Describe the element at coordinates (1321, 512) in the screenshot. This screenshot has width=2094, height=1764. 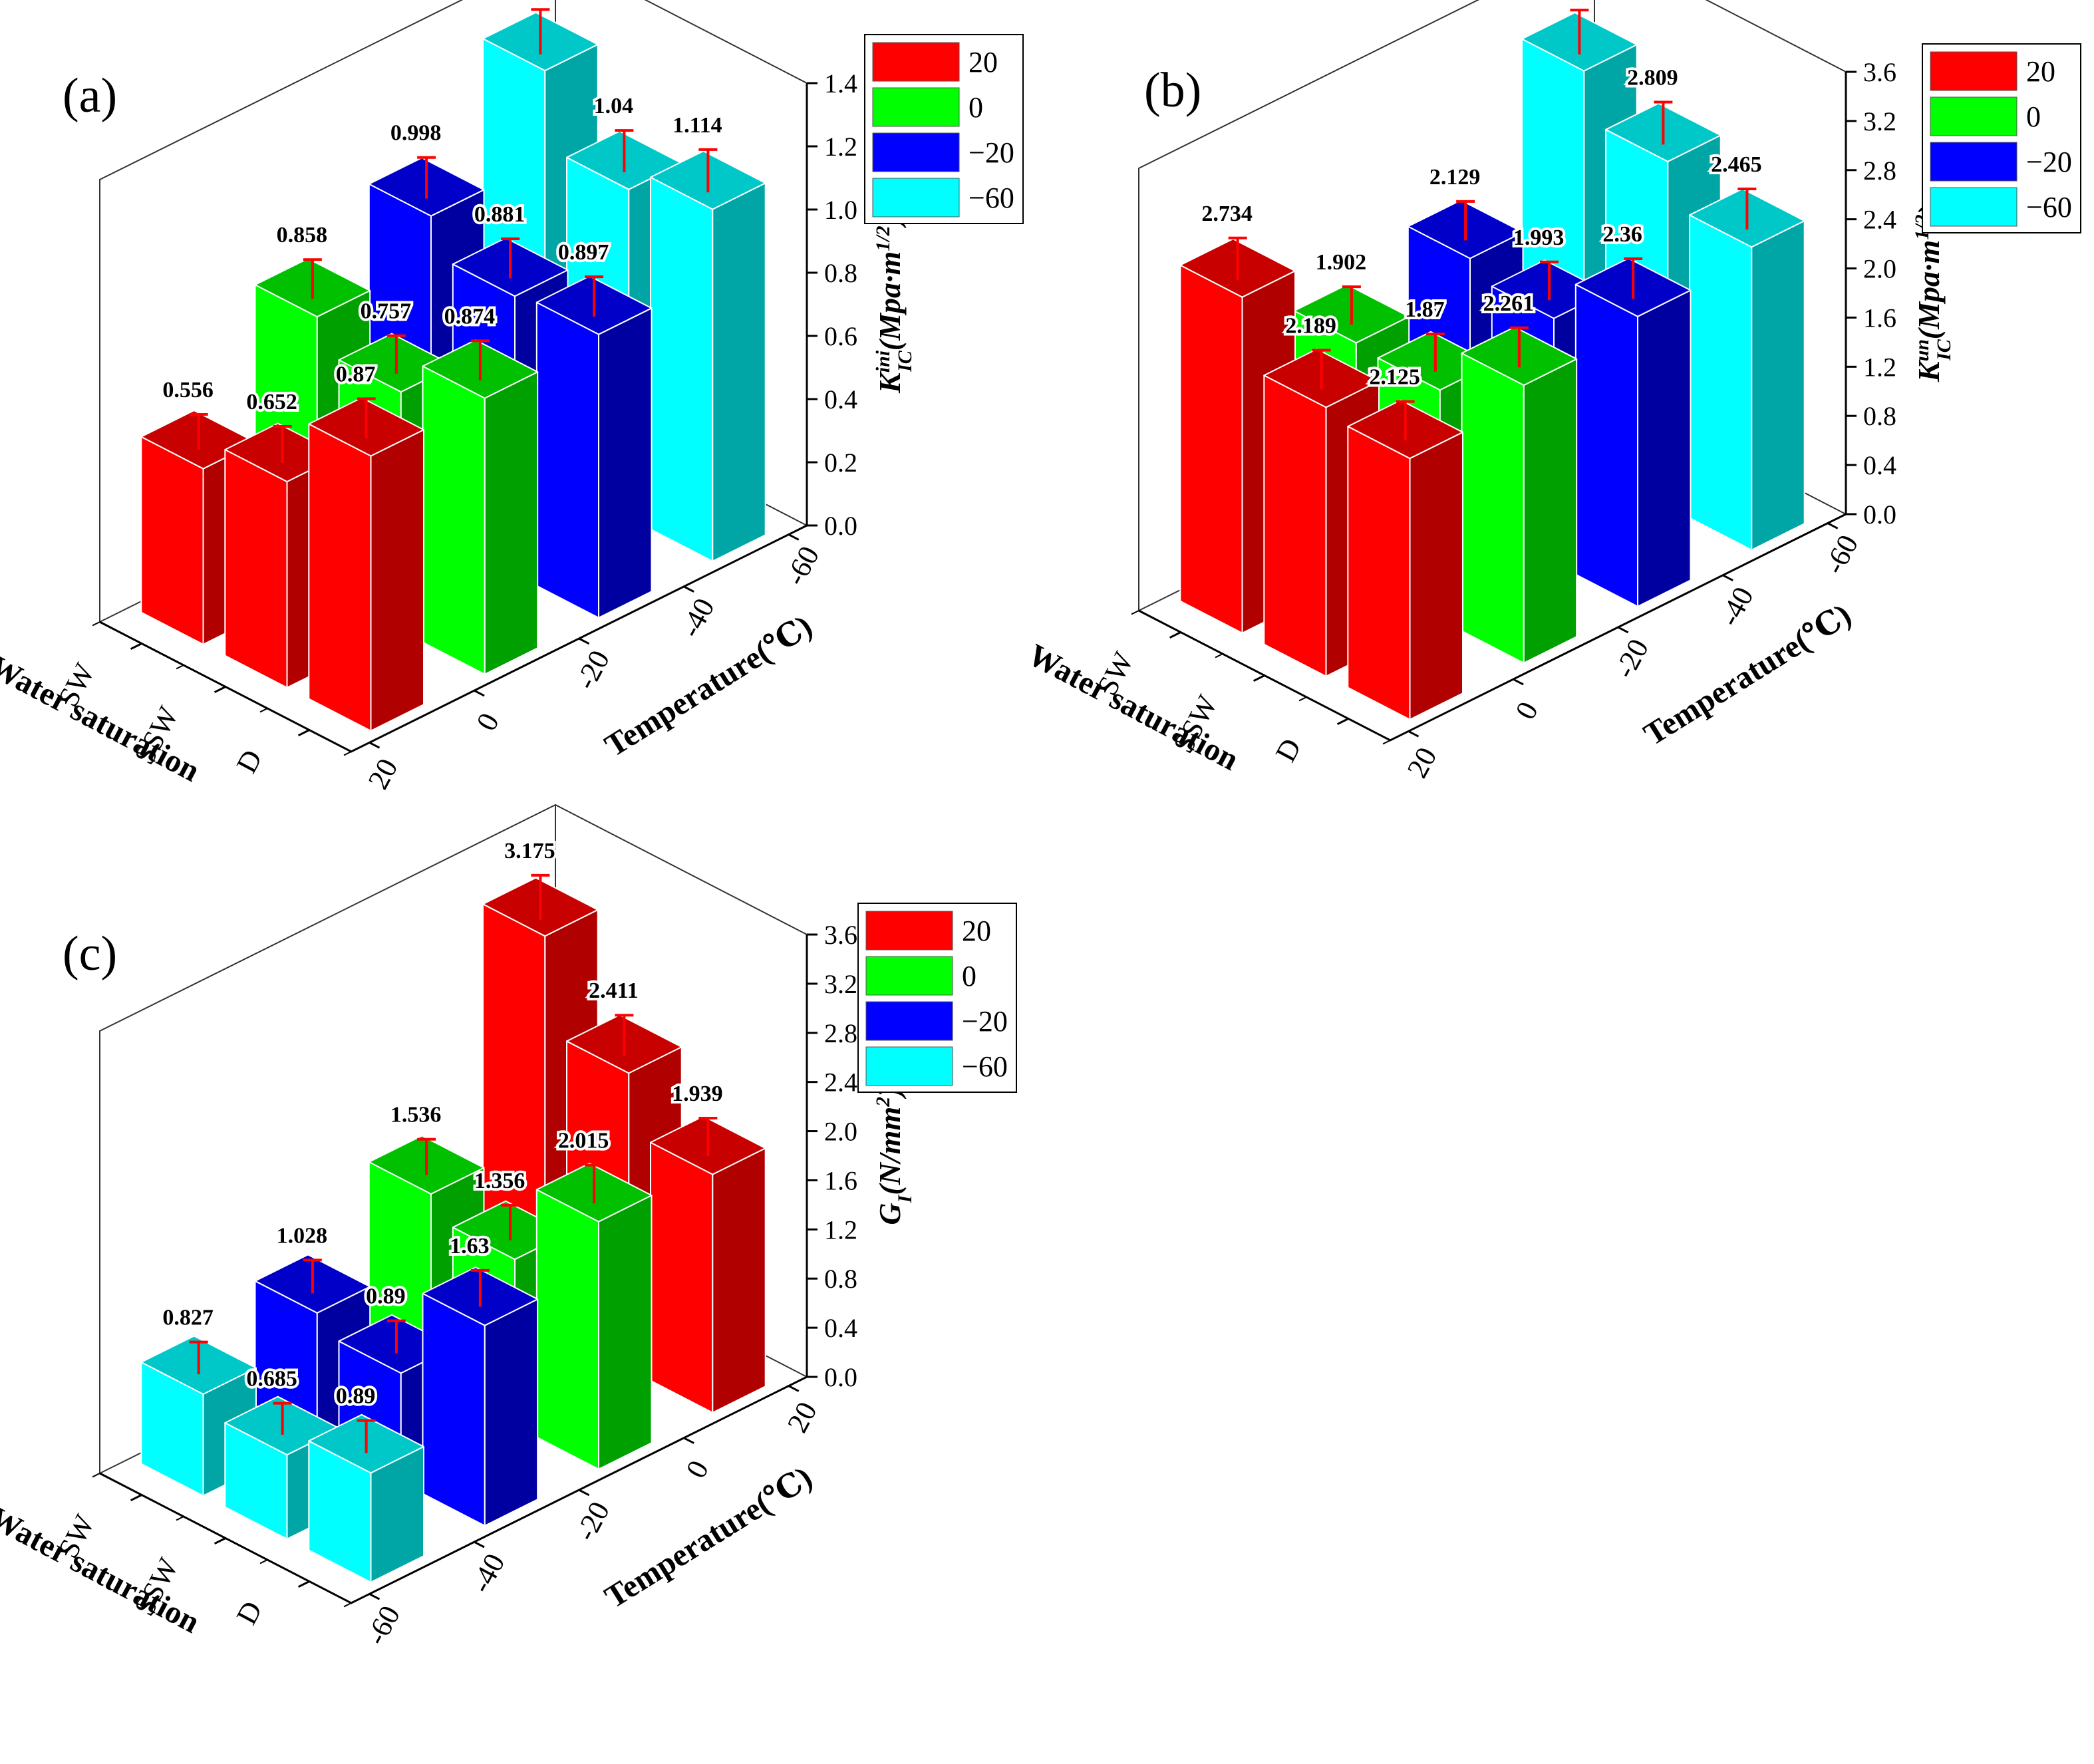
I see `bar-20-SSW` at that location.